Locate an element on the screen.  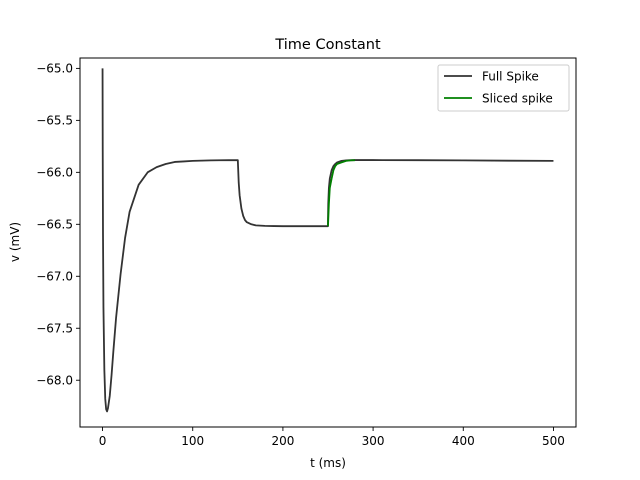
x-tick-label: 500 is located at coordinates (553, 441).